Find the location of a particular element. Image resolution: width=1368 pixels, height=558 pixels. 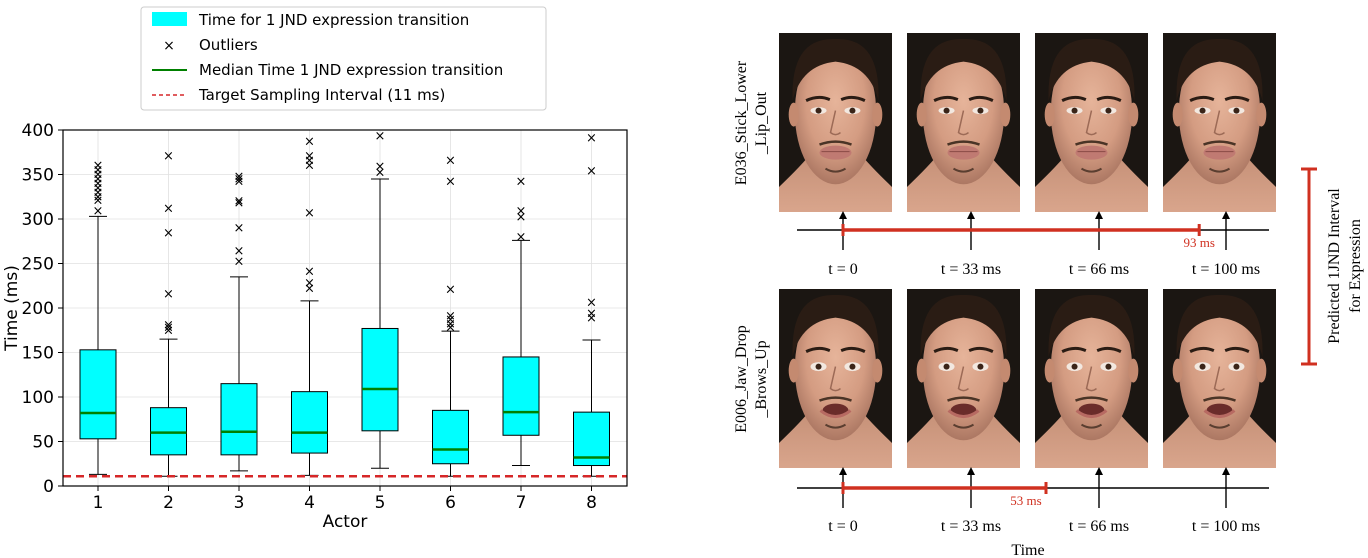

x-tick-label: 8 is located at coordinates (591, 503).